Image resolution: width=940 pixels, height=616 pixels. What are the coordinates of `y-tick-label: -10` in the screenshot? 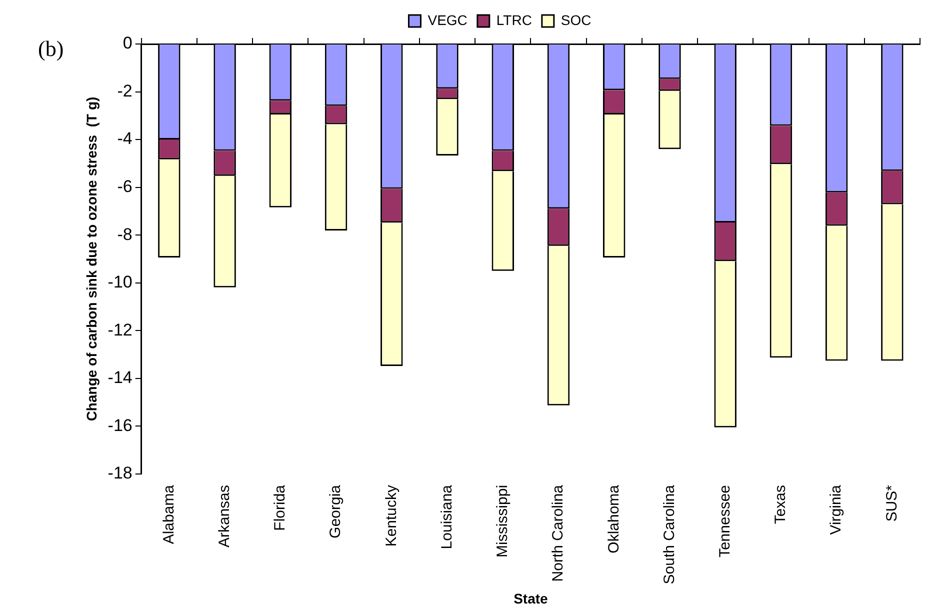 It's located at (120, 282).